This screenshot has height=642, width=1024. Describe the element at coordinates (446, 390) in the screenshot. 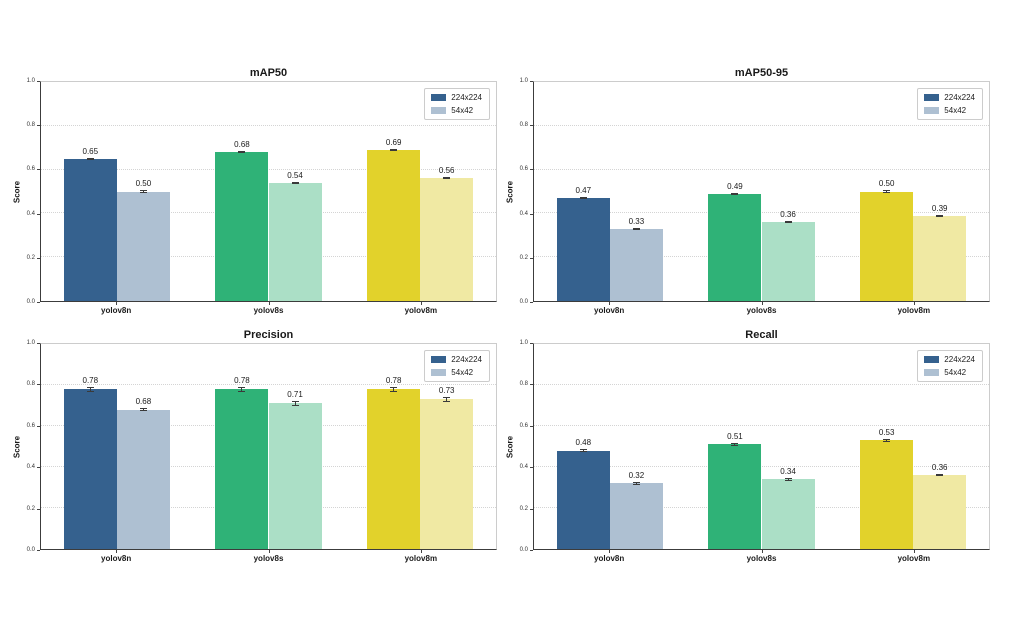

I see `bar-value-label: 0.73` at that location.